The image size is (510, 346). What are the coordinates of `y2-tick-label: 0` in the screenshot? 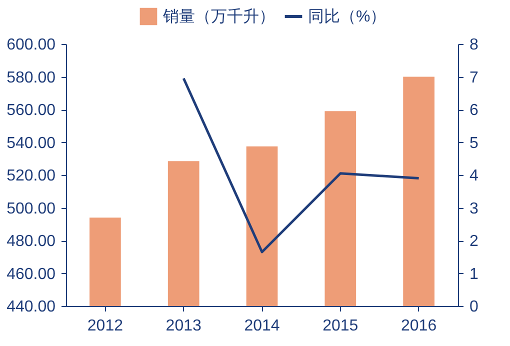 It's located at (474, 307).